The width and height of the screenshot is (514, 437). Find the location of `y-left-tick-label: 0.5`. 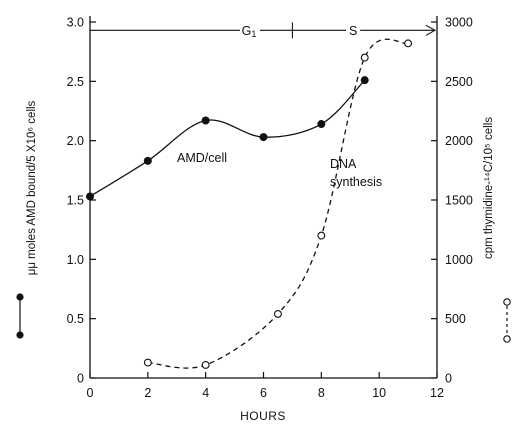

y-left-tick-label: 0.5 is located at coordinates (75, 319).